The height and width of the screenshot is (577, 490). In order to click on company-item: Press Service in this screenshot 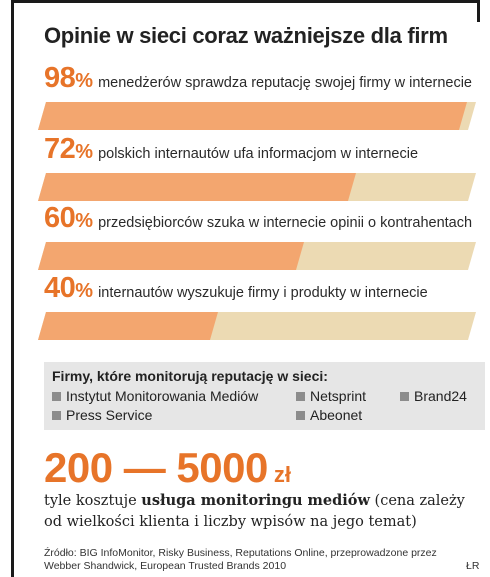, I will do `click(102, 415)`.